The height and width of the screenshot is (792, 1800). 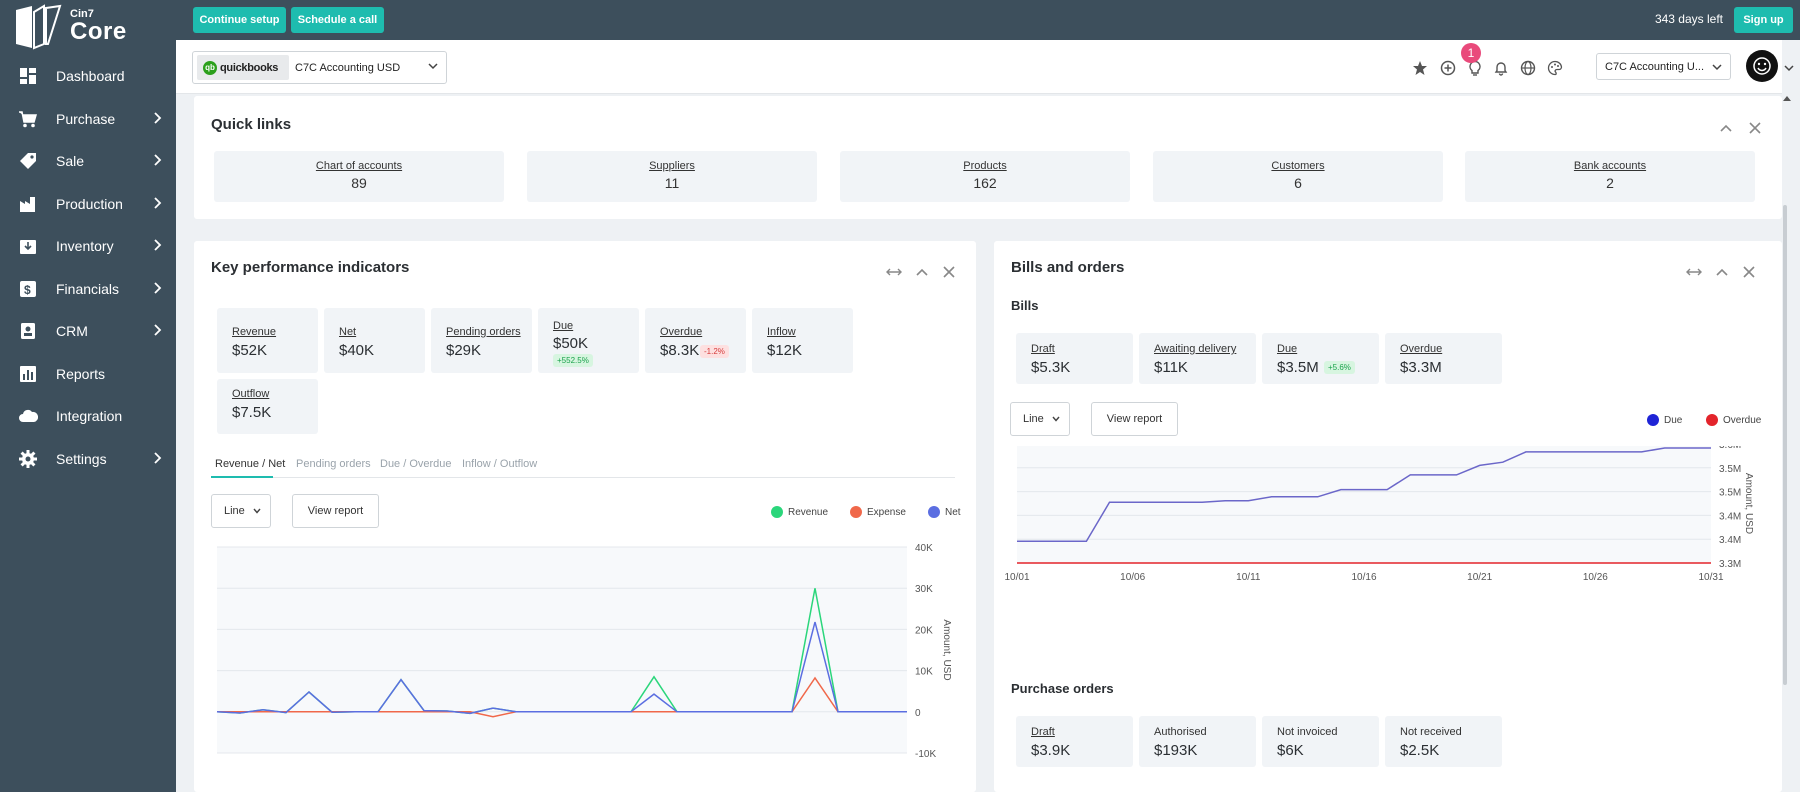 What do you see at coordinates (1443, 358) in the screenshot?
I see `bills-overdue: Overdue $3.3M` at bounding box center [1443, 358].